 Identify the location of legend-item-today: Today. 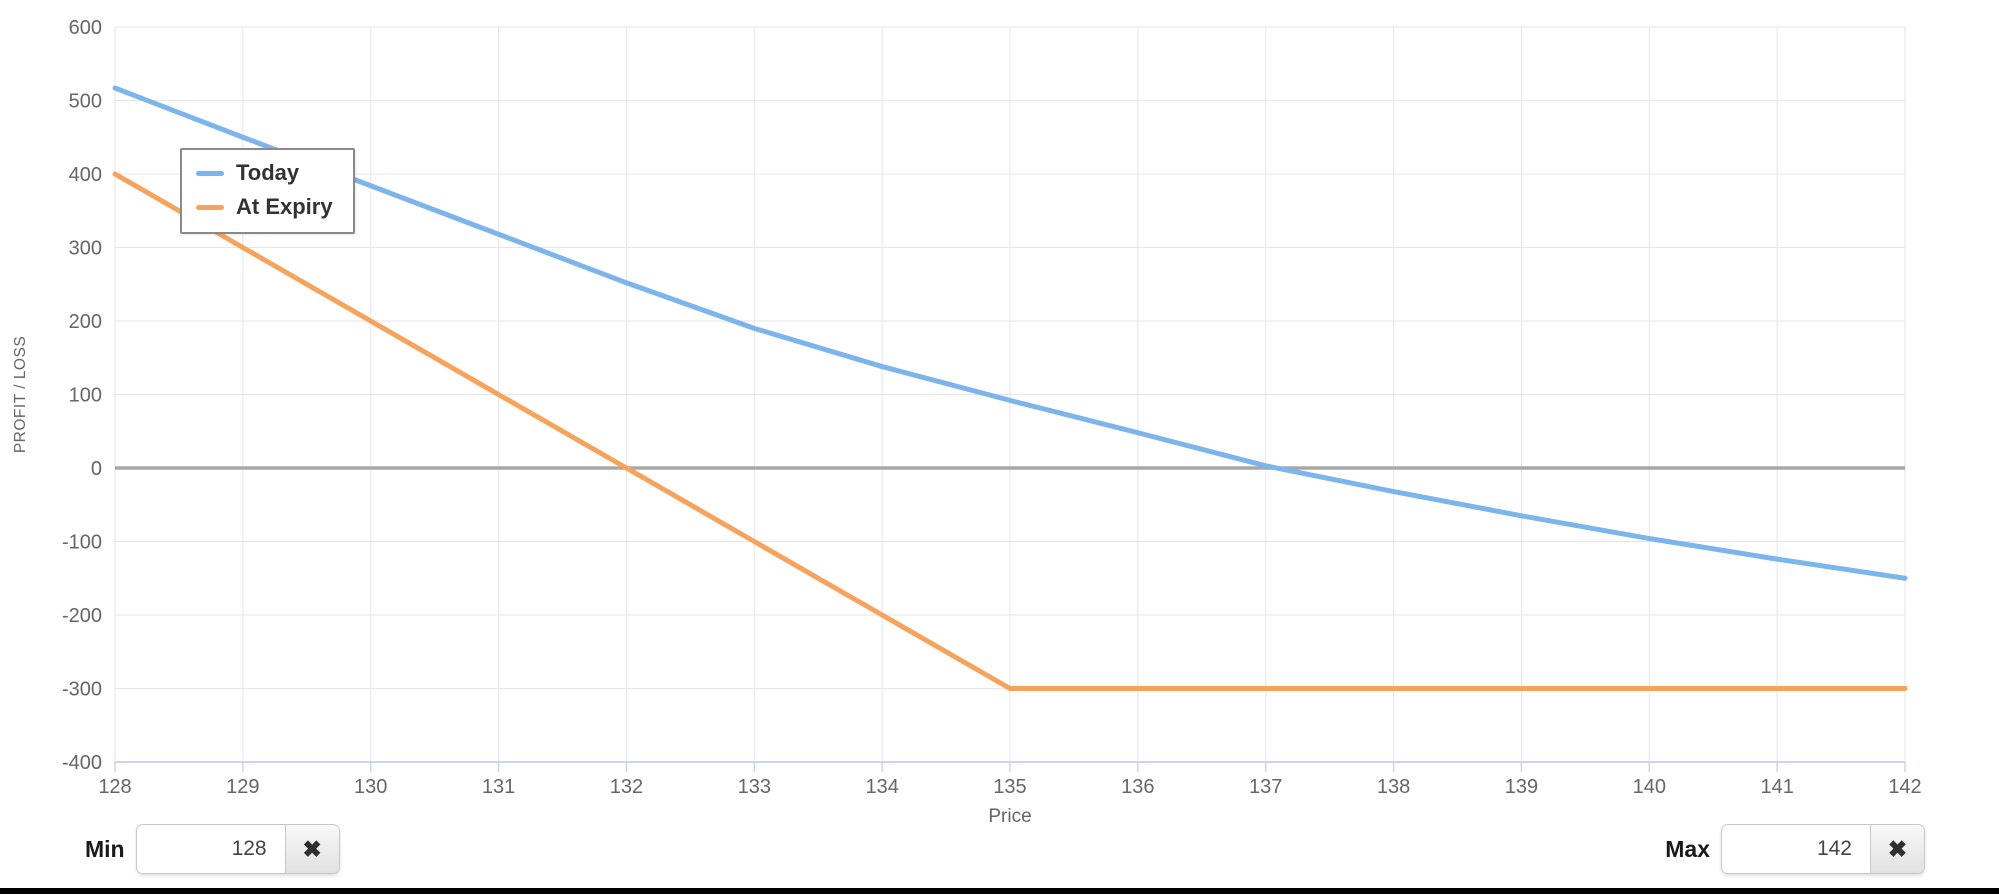
(264, 173).